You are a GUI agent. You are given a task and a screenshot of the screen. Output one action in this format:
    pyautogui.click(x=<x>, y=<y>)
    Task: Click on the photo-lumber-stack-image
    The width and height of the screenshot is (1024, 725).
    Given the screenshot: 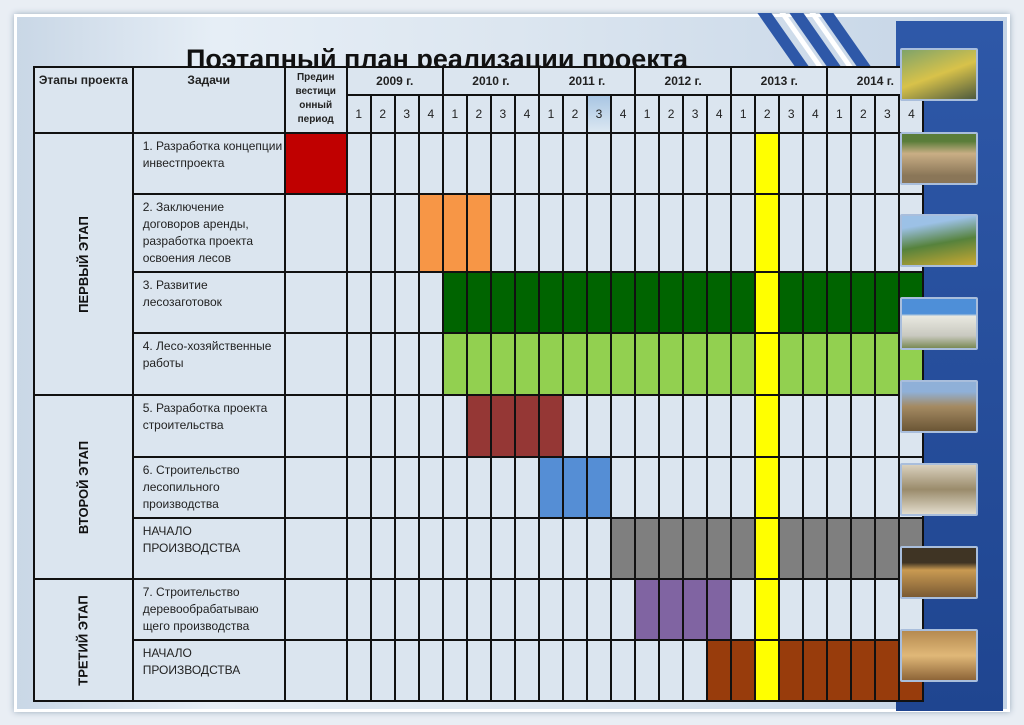 What is the action you would take?
    pyautogui.click(x=939, y=572)
    